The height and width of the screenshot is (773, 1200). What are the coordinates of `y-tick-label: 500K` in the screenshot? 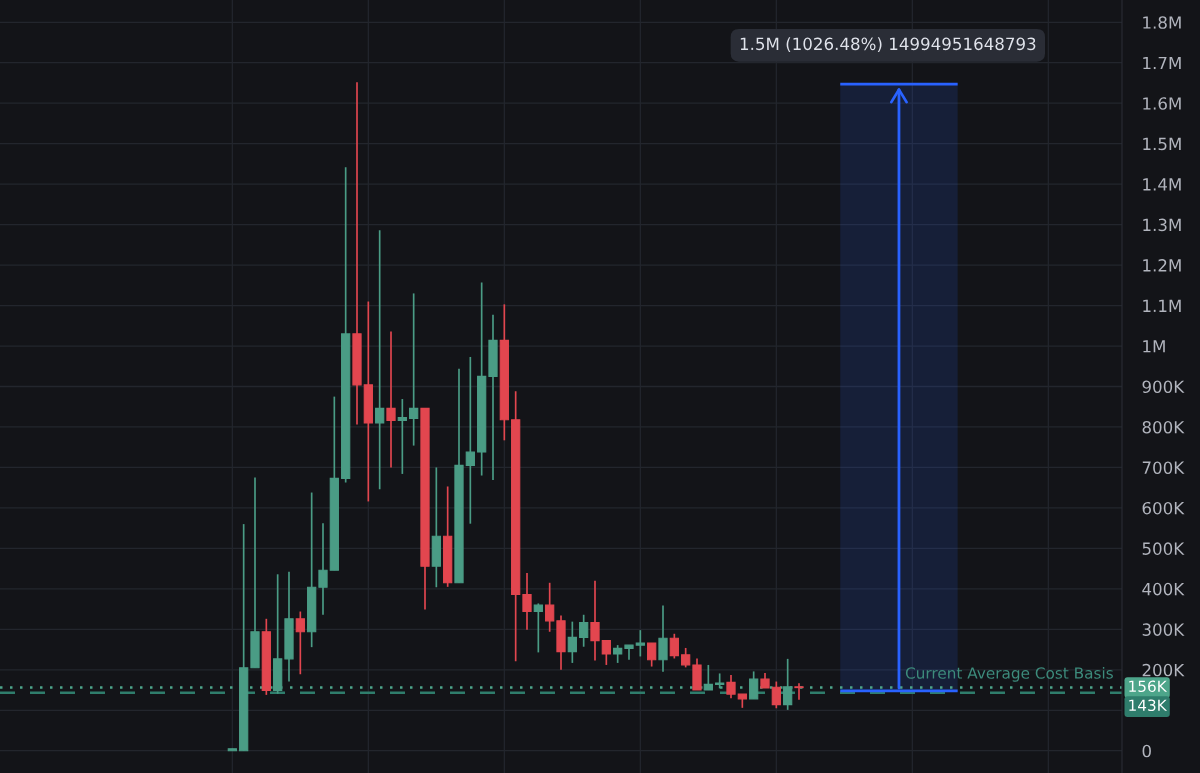 It's located at (1163, 548).